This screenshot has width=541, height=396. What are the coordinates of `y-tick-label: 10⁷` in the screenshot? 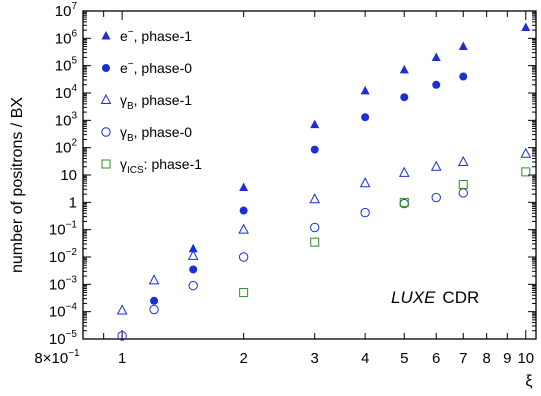 It's located at (66, 10).